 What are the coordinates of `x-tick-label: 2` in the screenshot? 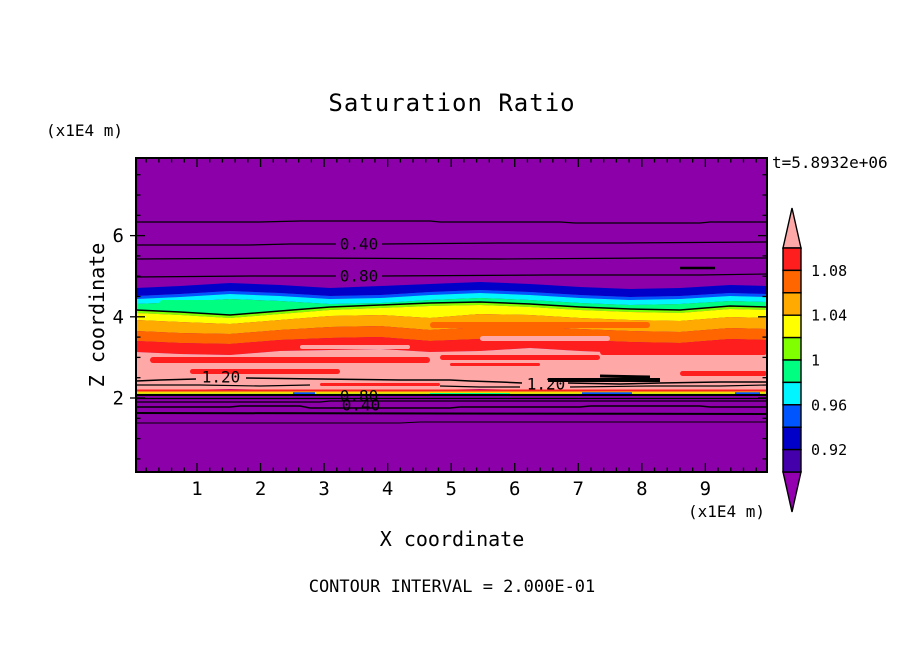 It's located at (260, 489).